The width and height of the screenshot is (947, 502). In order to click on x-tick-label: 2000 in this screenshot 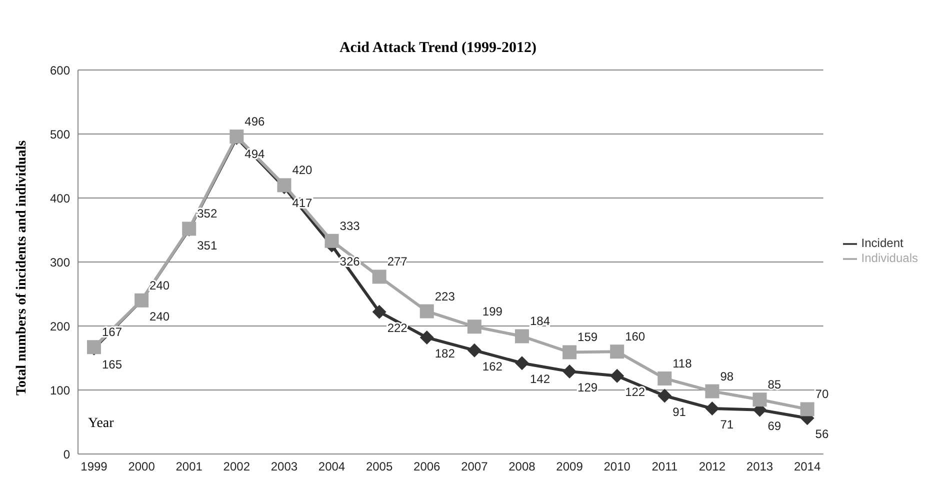, I will do `click(142, 467)`.